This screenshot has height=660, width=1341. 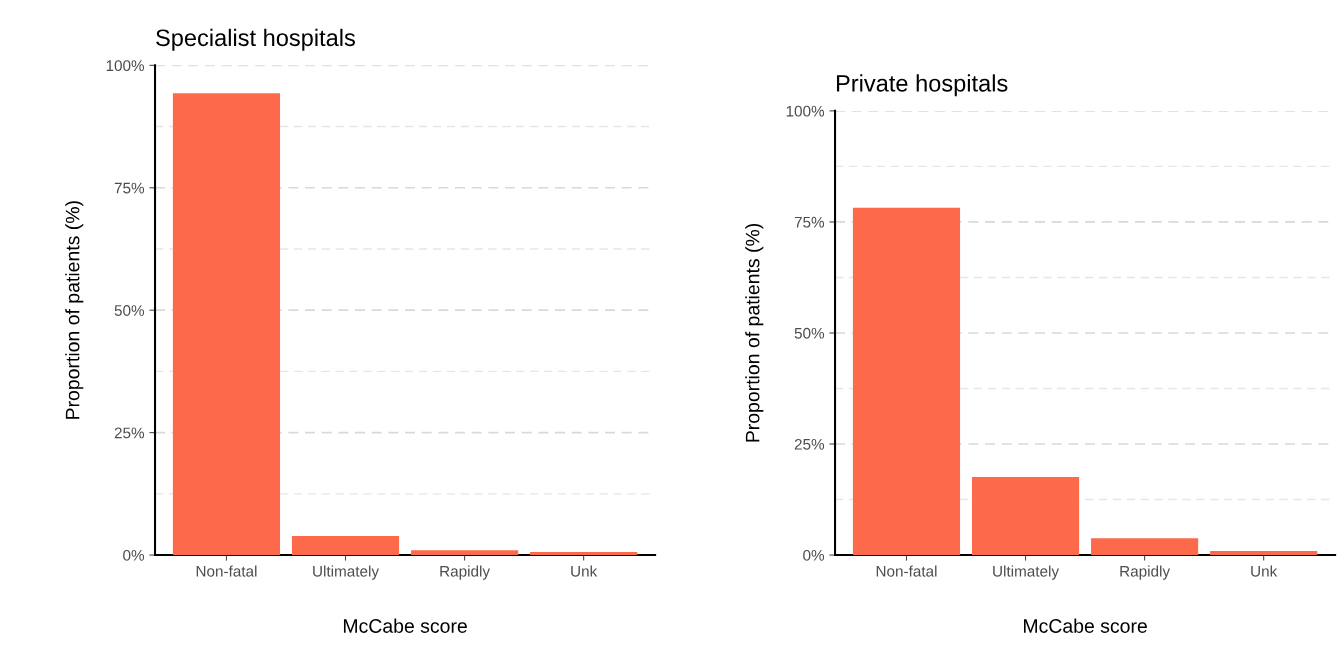 I want to click on chart-title: Specialist hospitals, so click(x=255, y=39).